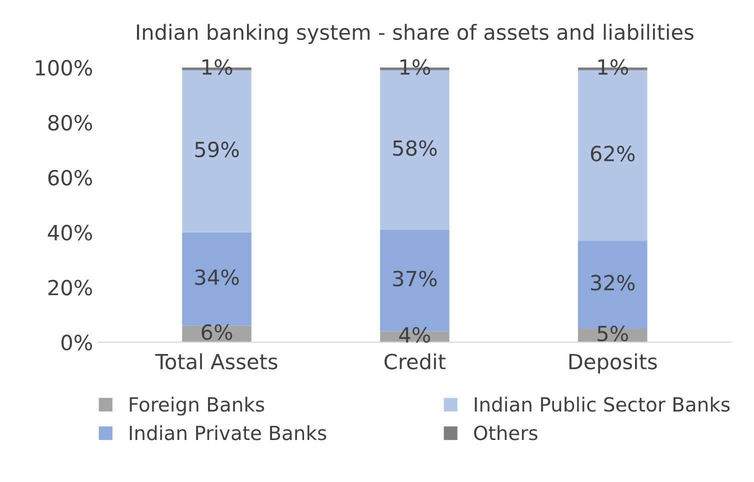 This screenshot has height=482, width=754. I want to click on y-tick-label: 60%, so click(70, 178).